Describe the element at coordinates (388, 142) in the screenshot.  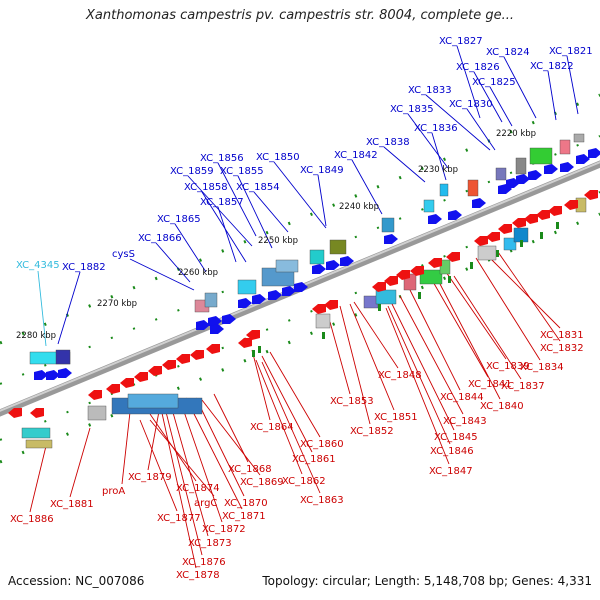
I see `forward-gene-label: XC_1838` at that location.